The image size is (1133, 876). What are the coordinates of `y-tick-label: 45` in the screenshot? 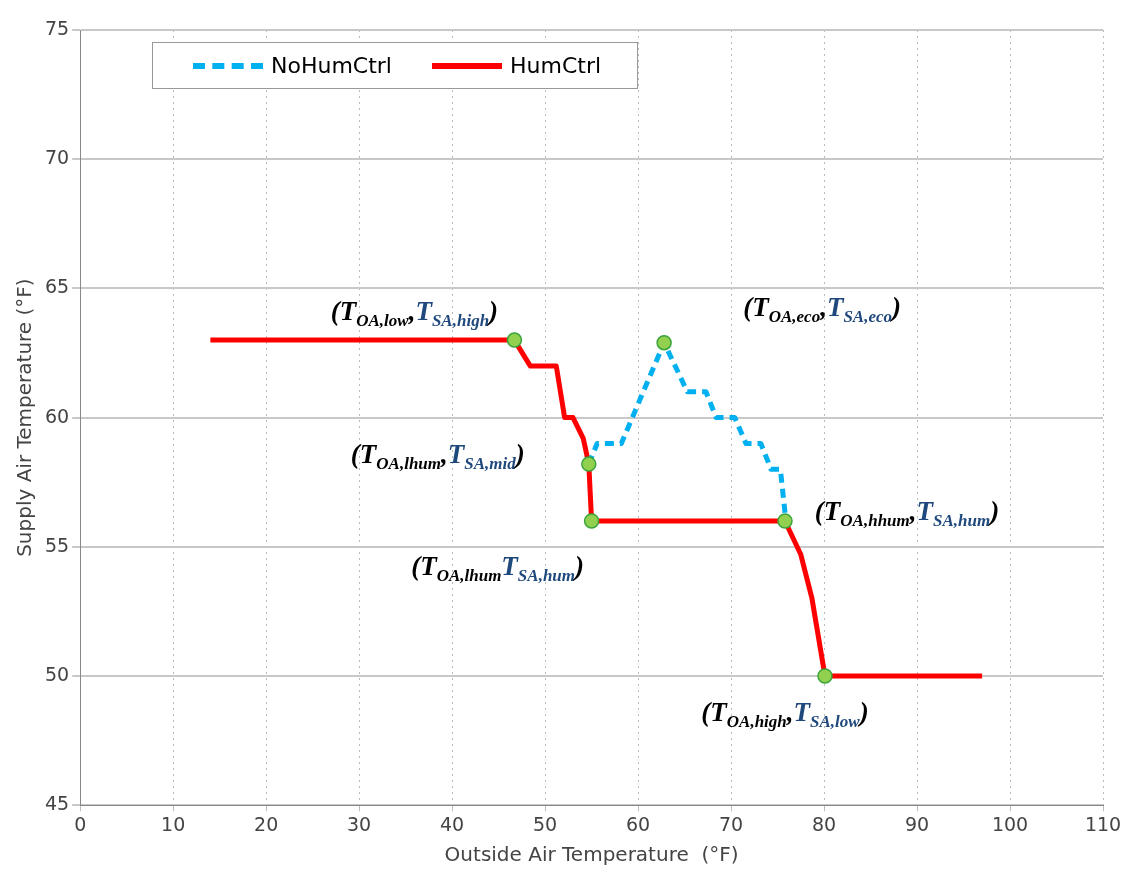 It's located at (57, 803).